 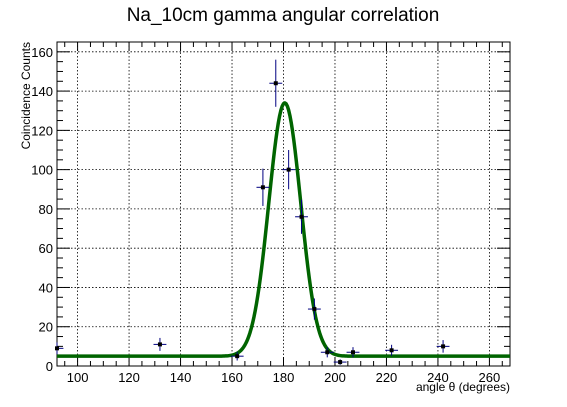 What do you see at coordinates (42, 130) in the screenshot?
I see `y-tick-label: 120` at bounding box center [42, 130].